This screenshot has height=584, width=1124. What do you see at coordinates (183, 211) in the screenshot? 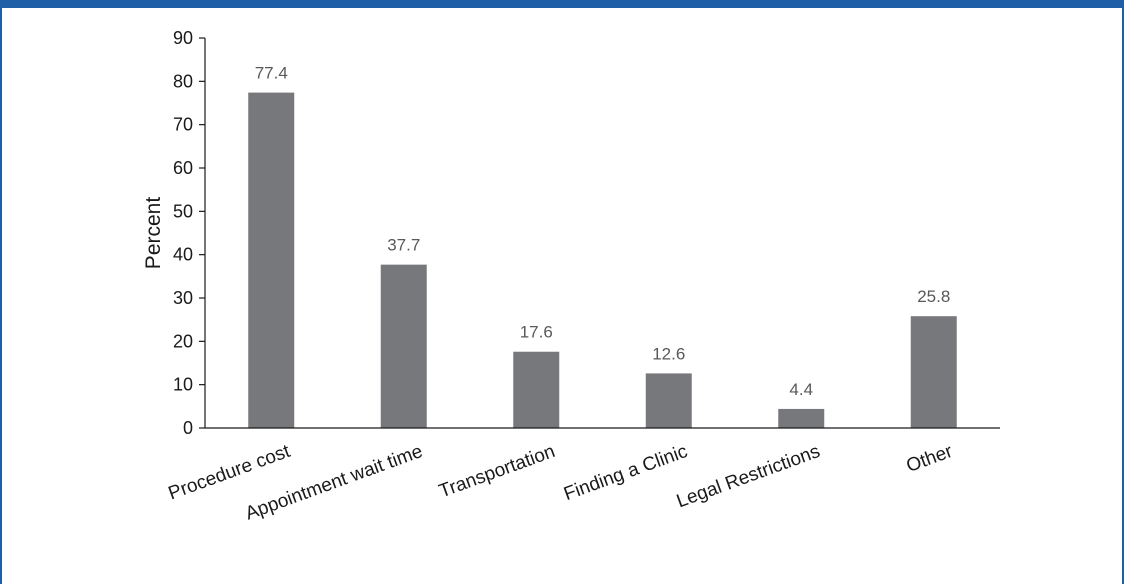
I see `y-tick-label: 50` at bounding box center [183, 211].